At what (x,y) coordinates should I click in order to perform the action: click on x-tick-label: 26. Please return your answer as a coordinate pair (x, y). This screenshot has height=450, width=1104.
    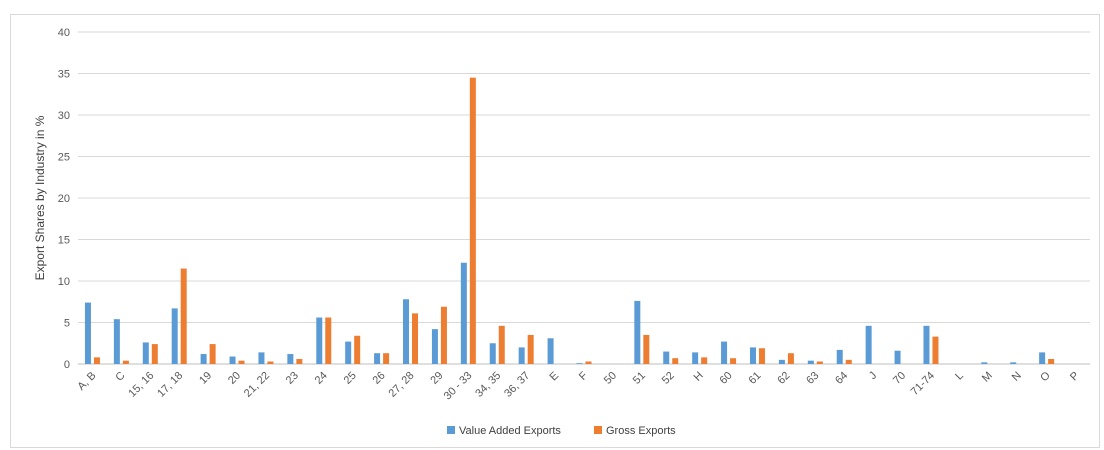
    Looking at the image, I should click on (379, 378).